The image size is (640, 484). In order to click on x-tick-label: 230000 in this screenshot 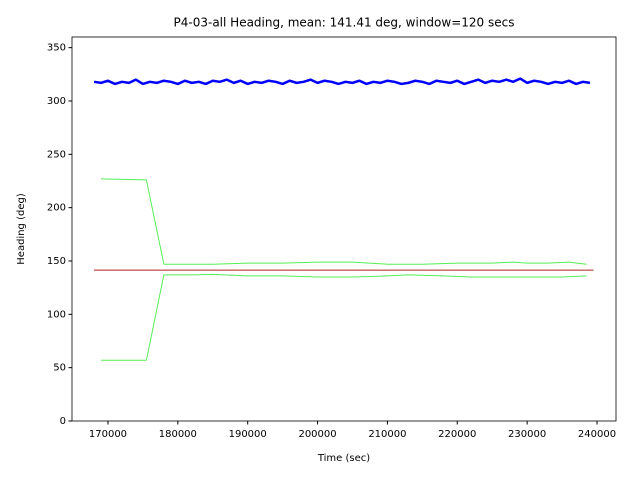, I will do `click(527, 434)`.